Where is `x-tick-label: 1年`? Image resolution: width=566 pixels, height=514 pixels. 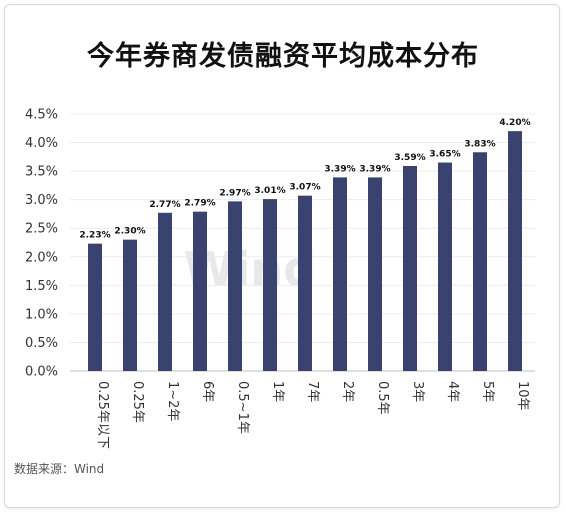
x-tick-label: 1年 is located at coordinates (277, 391).